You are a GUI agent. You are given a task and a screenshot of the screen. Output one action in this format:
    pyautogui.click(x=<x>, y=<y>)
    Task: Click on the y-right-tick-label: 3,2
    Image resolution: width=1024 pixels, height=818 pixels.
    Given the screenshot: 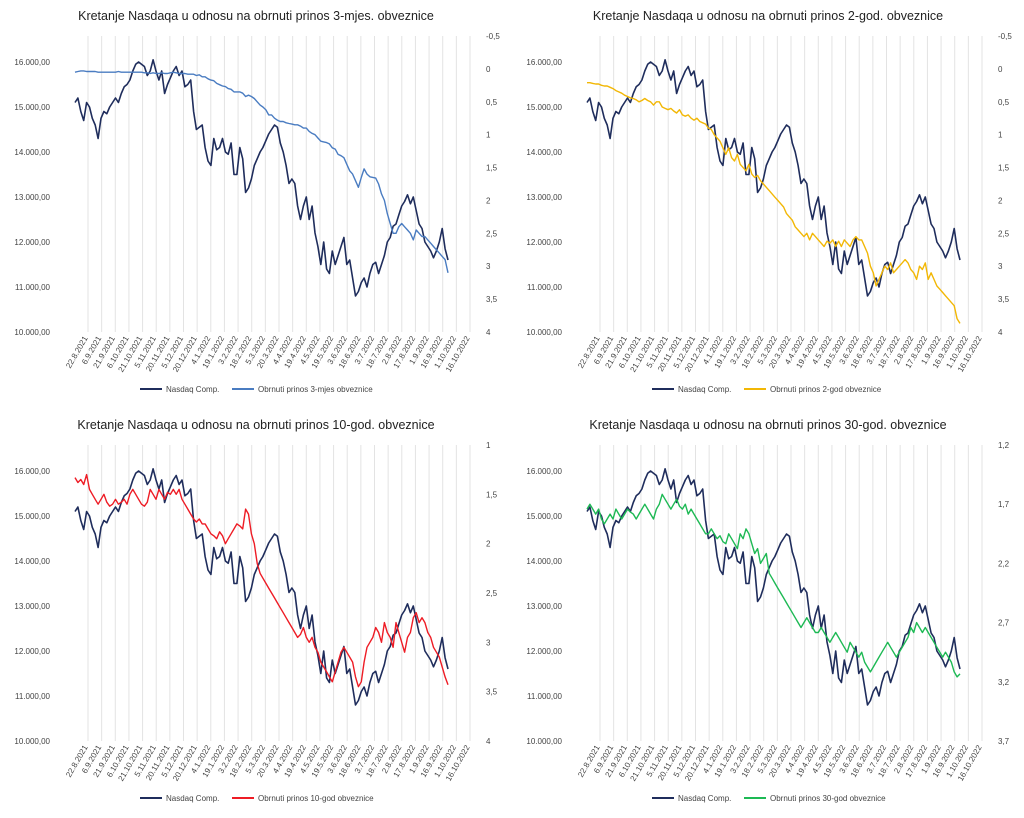 What is the action you would take?
    pyautogui.click(x=1004, y=682)
    